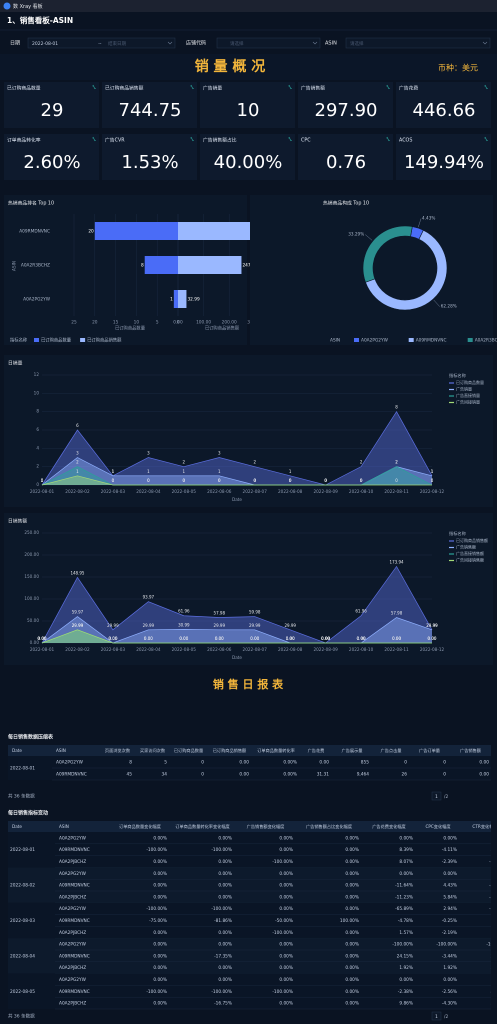 The image size is (497, 1024). Describe the element at coordinates (45, 44) in the screenshot. I see `filter-value: 2022-08-01` at that location.